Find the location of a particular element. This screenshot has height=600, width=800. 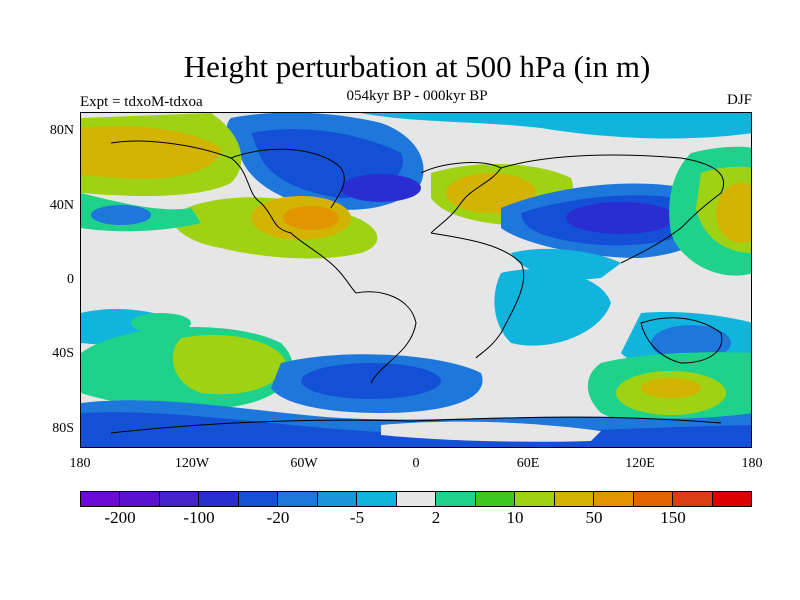

y-tick-label: 40N is located at coordinates (61, 205).